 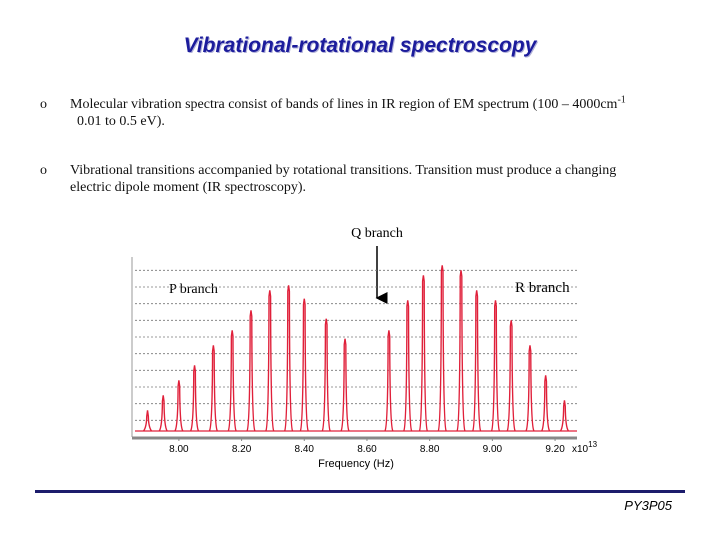 What do you see at coordinates (360, 45) in the screenshot?
I see `slide-title: Vibrational-rotational spectroscopy` at bounding box center [360, 45].